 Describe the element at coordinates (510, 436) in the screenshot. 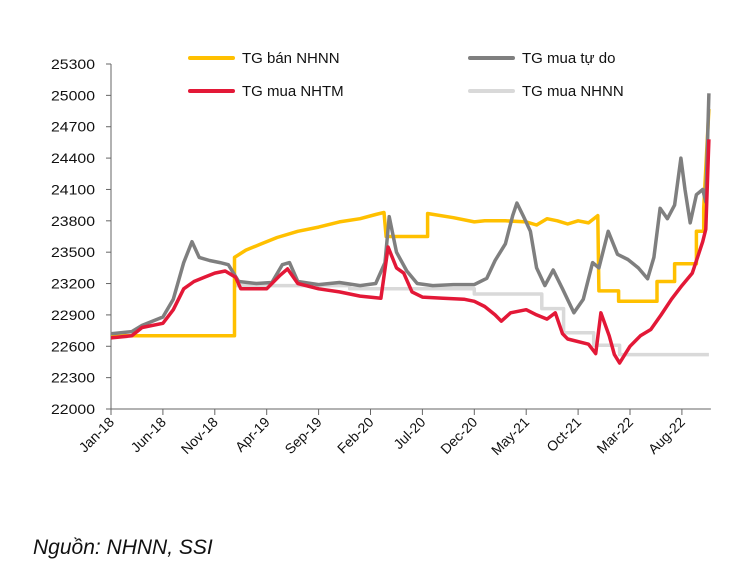

I see `x-tick-label: May-21` at that location.